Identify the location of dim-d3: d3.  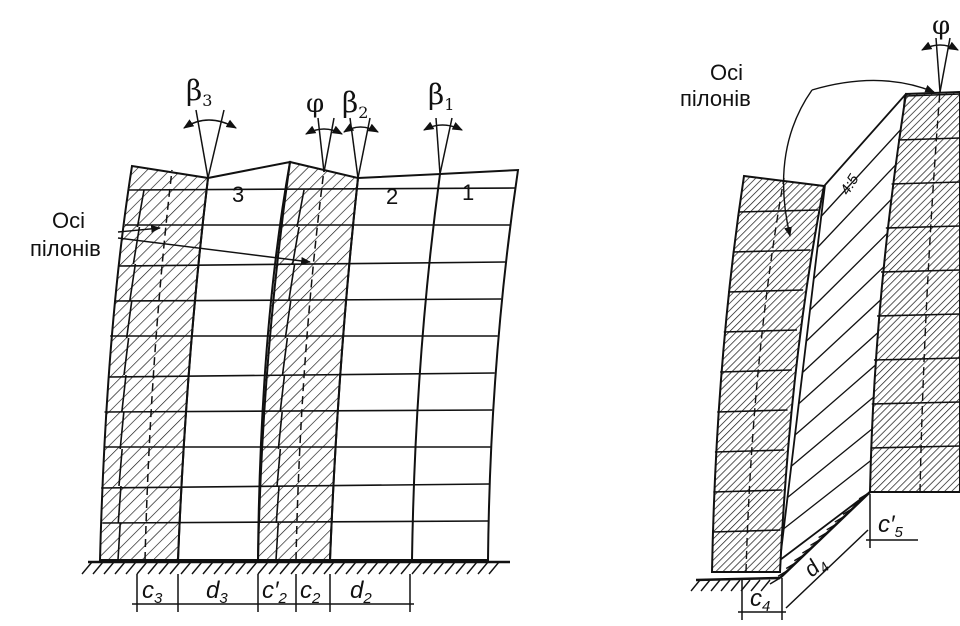
(217, 592).